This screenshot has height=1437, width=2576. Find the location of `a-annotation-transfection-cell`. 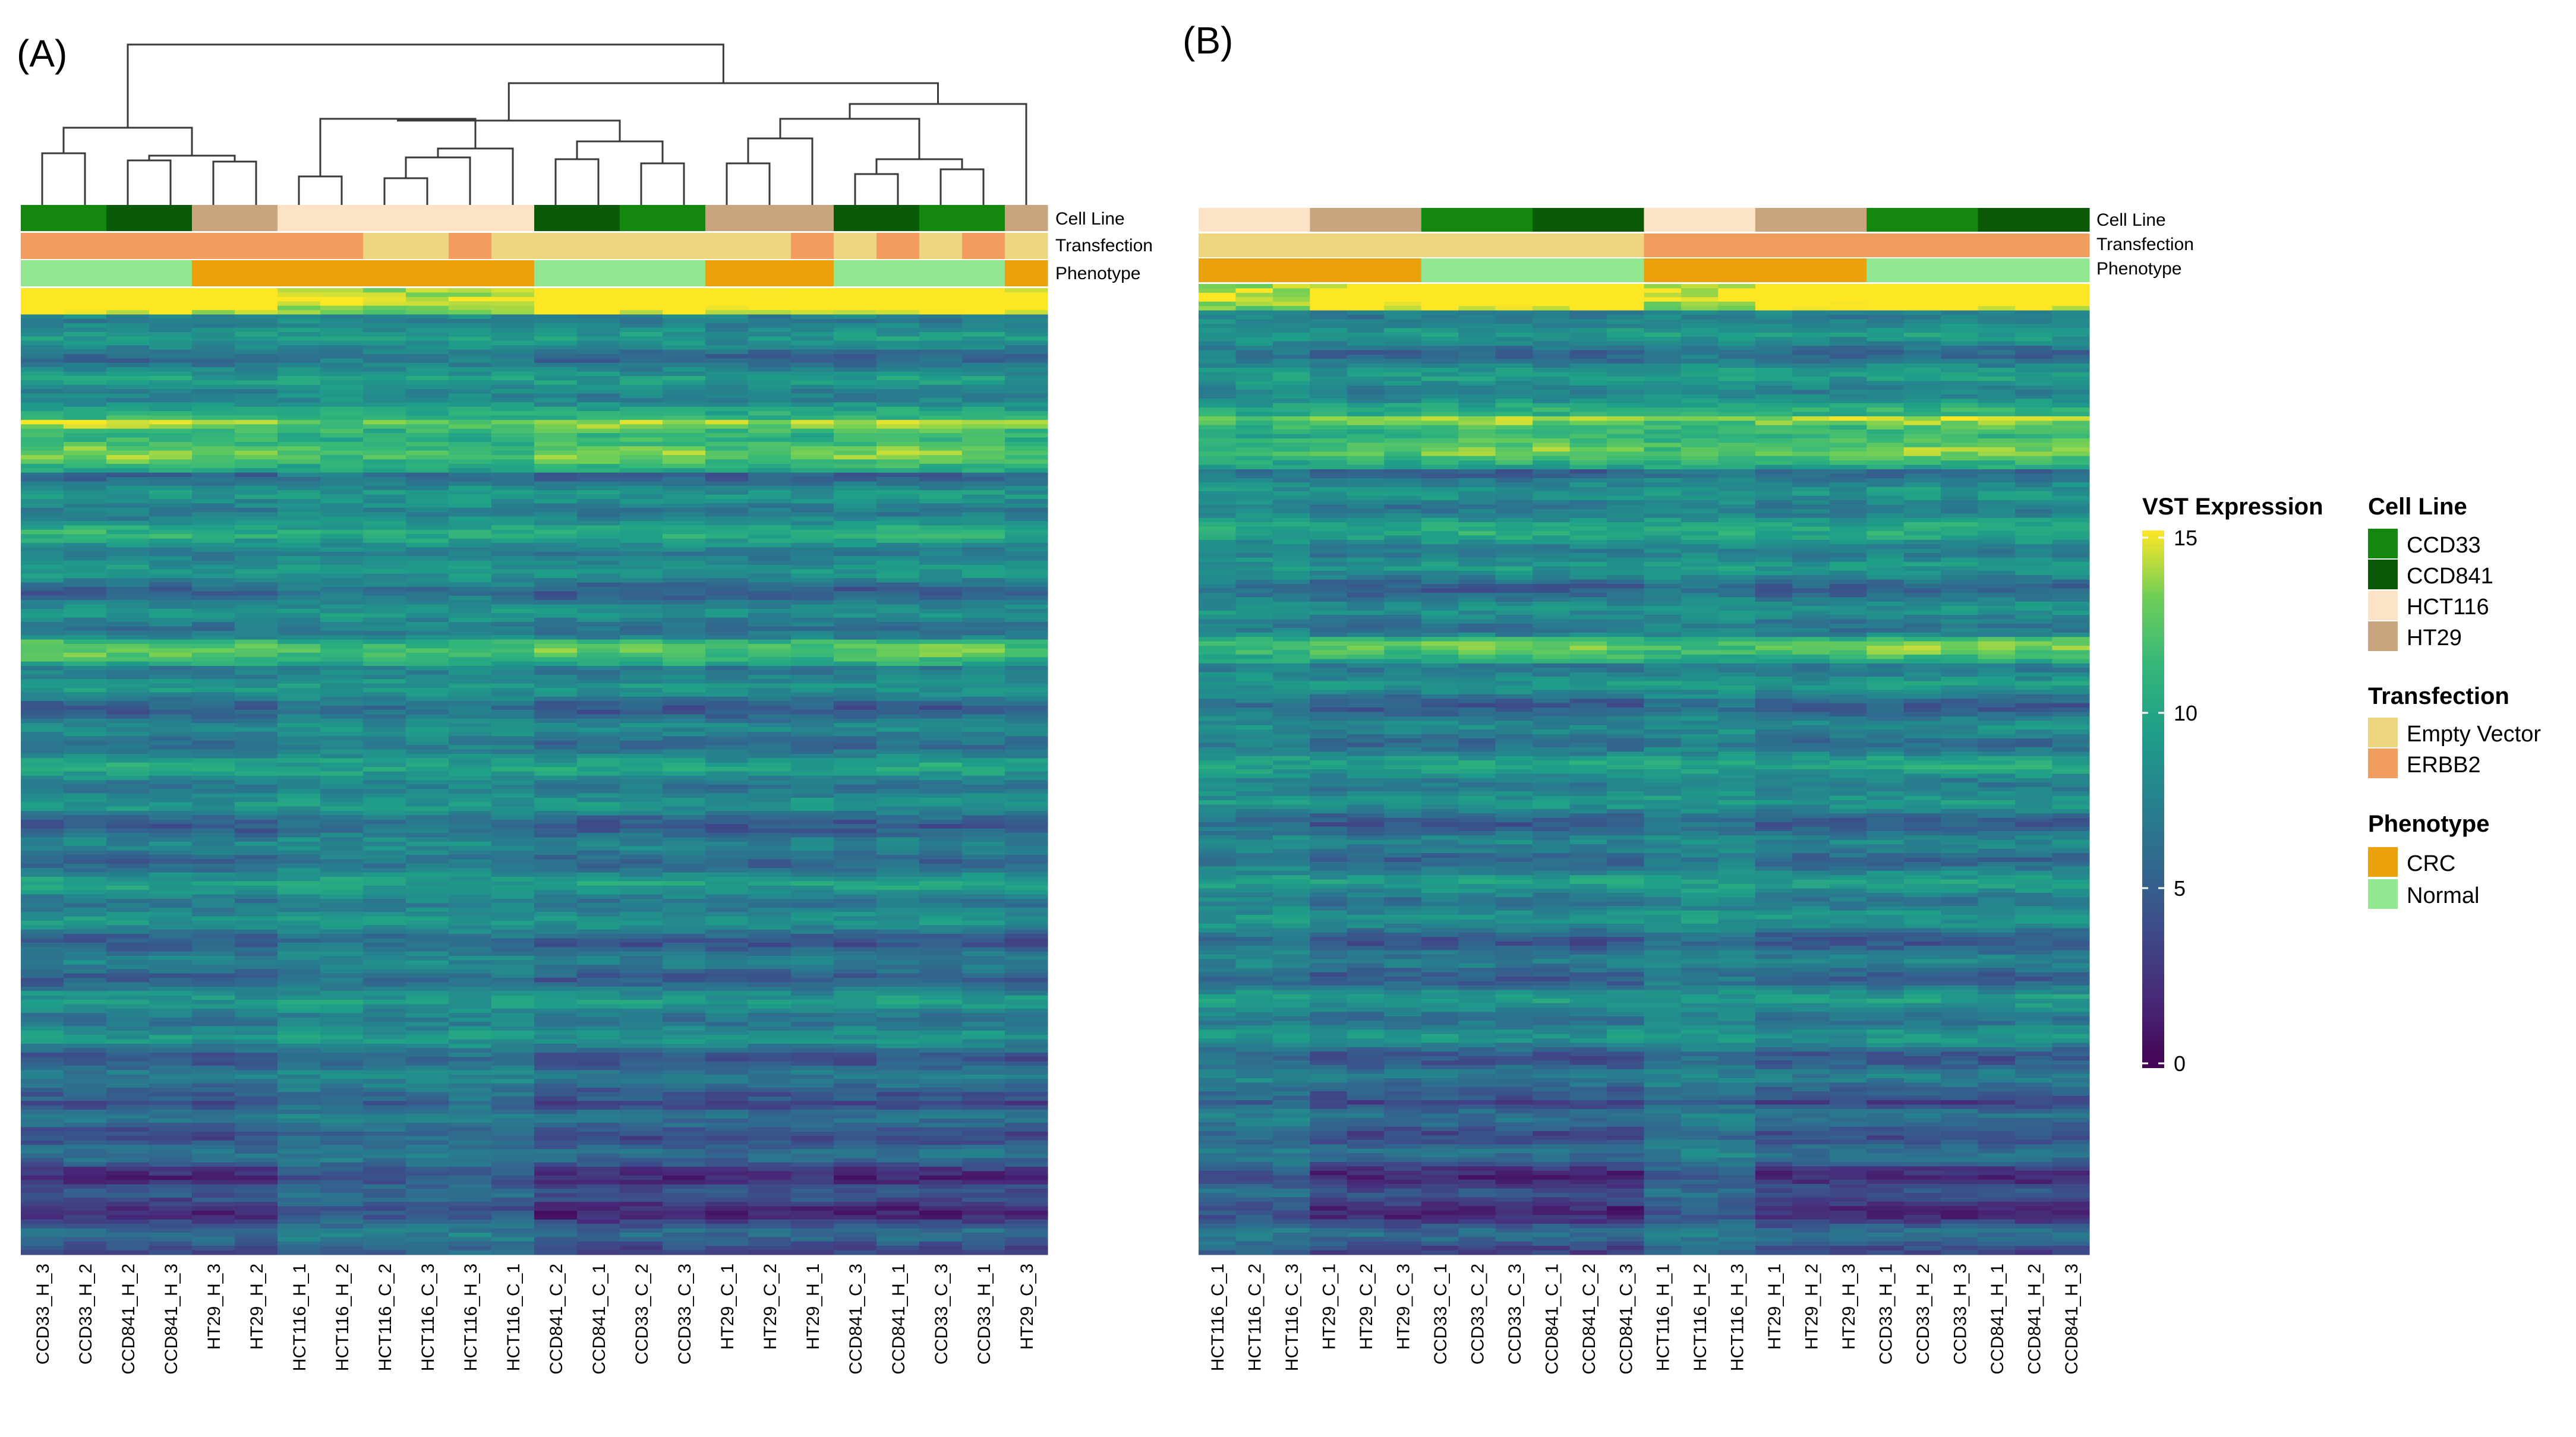

a-annotation-transfection-cell is located at coordinates (513, 246).